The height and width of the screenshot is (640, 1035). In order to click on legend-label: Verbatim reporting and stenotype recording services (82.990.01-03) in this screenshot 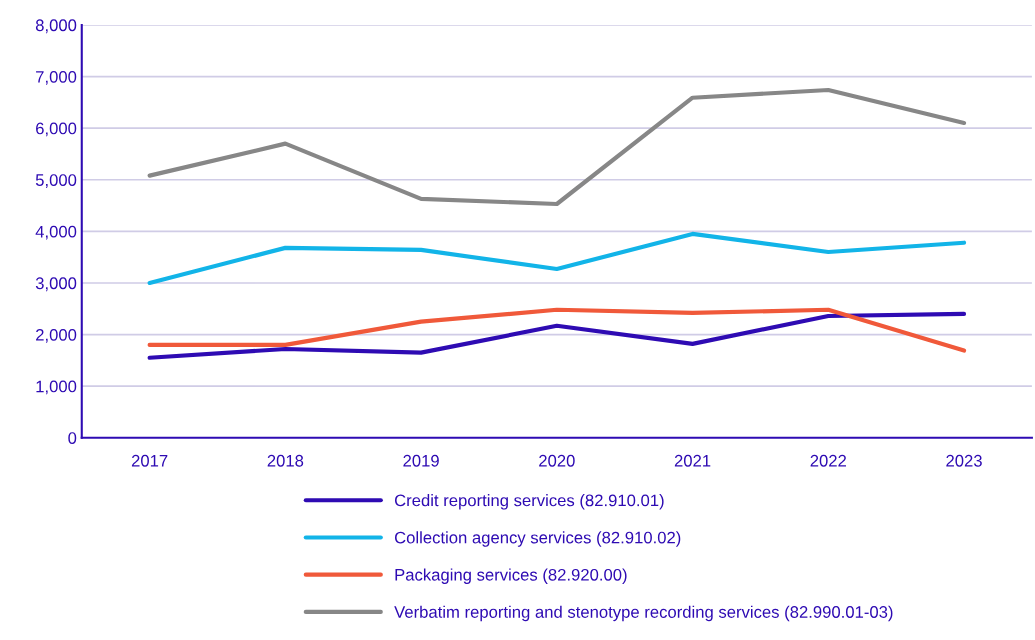, I will do `click(643, 613)`.